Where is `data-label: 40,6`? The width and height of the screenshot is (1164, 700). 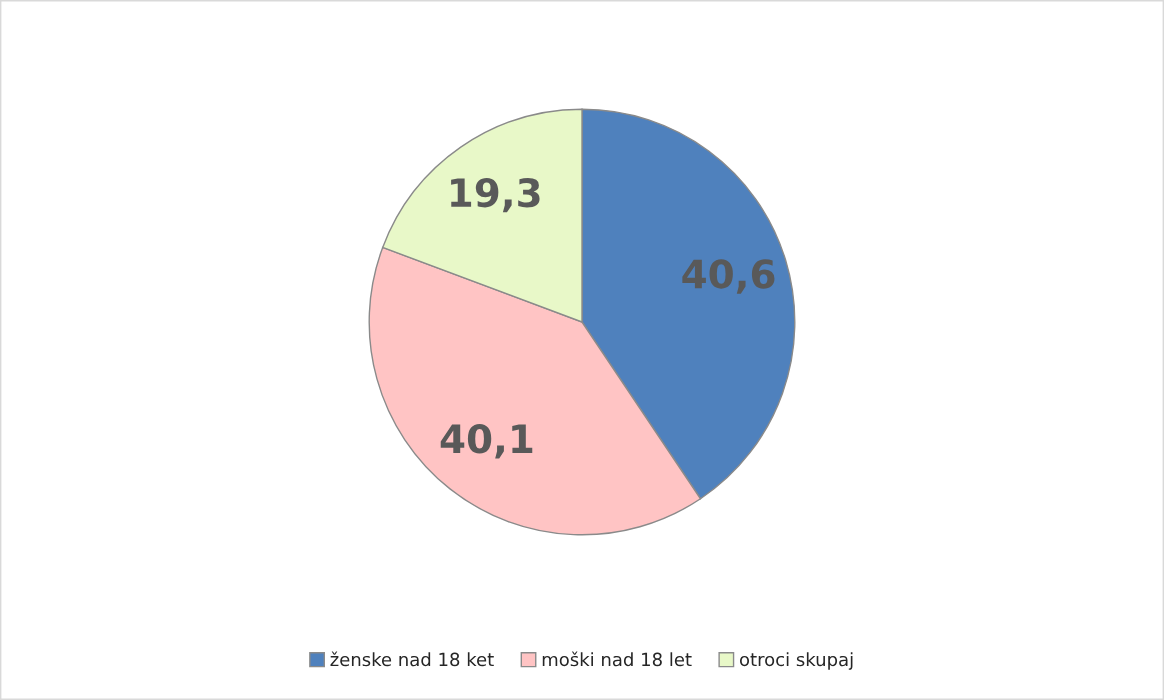
data-label: 40,6 is located at coordinates (728, 276).